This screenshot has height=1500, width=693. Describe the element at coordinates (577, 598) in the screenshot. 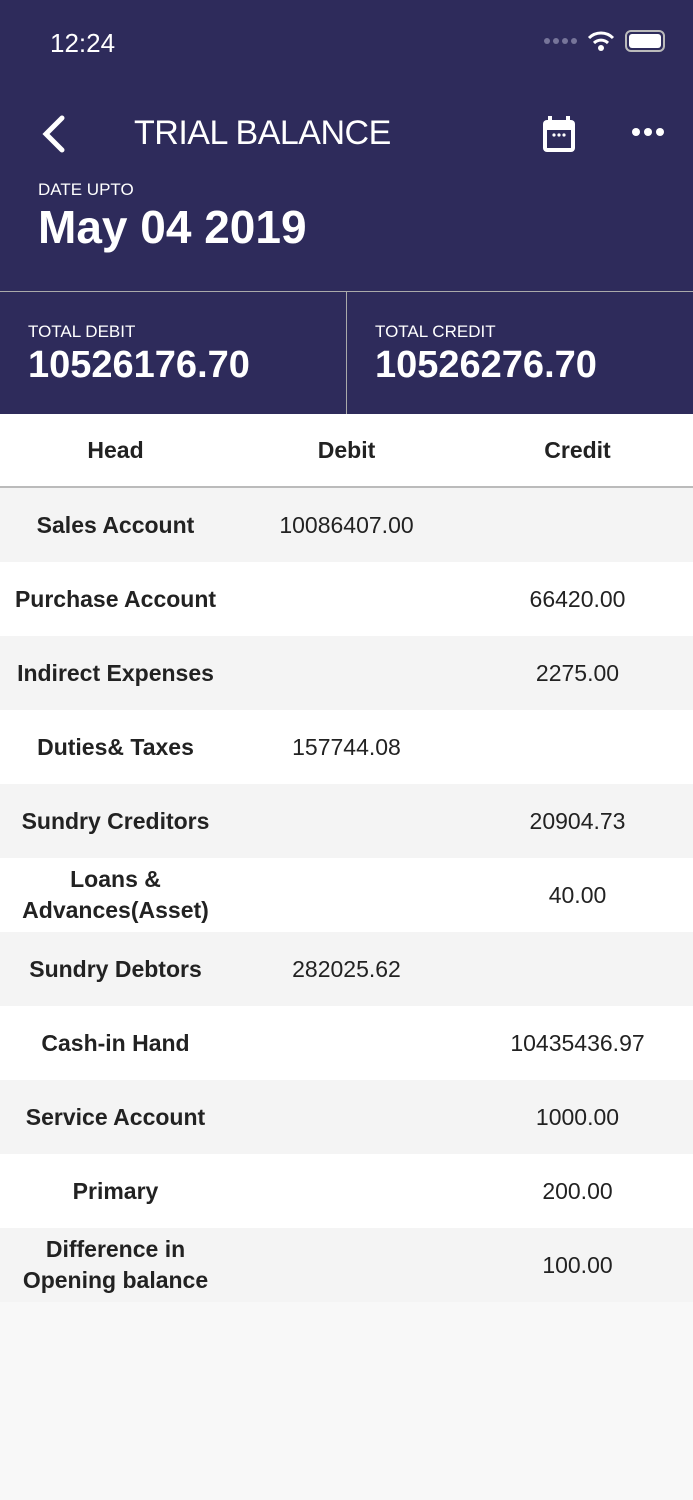

I see `cell-credit: 66420.00` at that location.